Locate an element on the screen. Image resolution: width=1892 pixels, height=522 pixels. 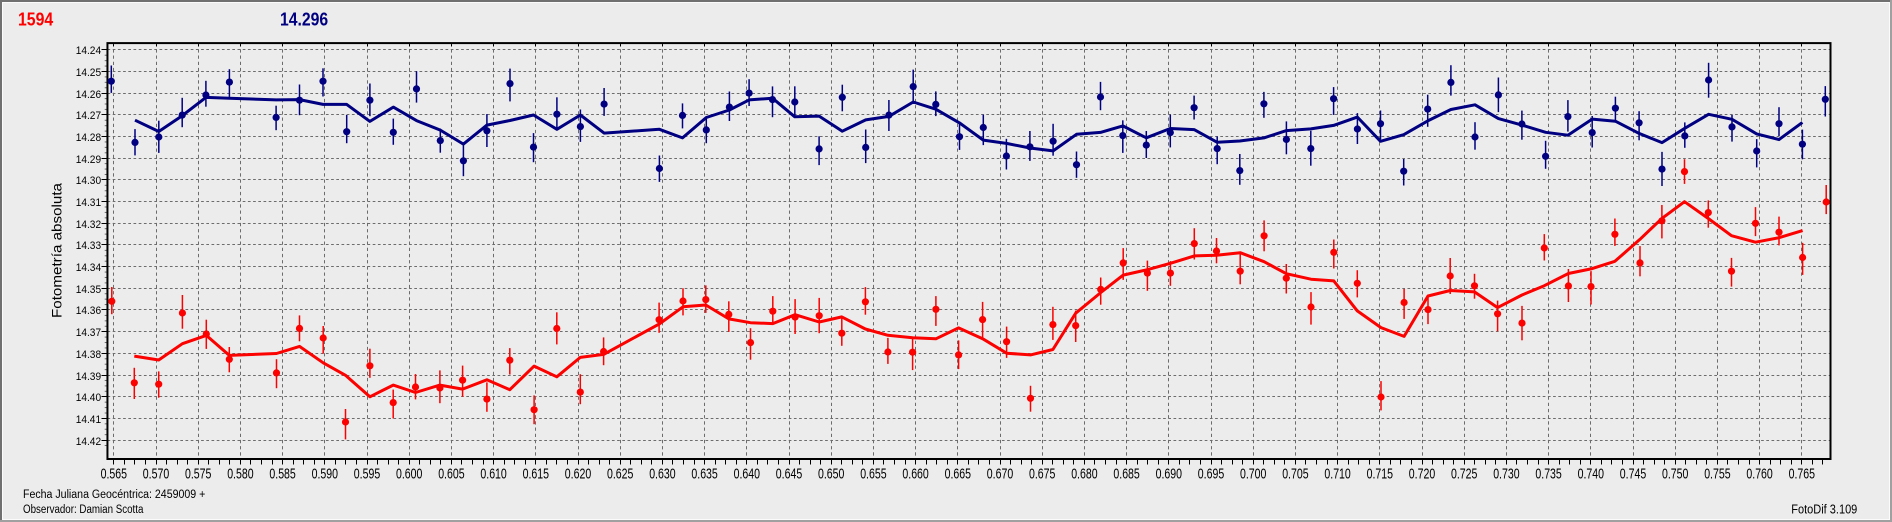
svg-text: 0.740 is located at coordinates (1591, 473).